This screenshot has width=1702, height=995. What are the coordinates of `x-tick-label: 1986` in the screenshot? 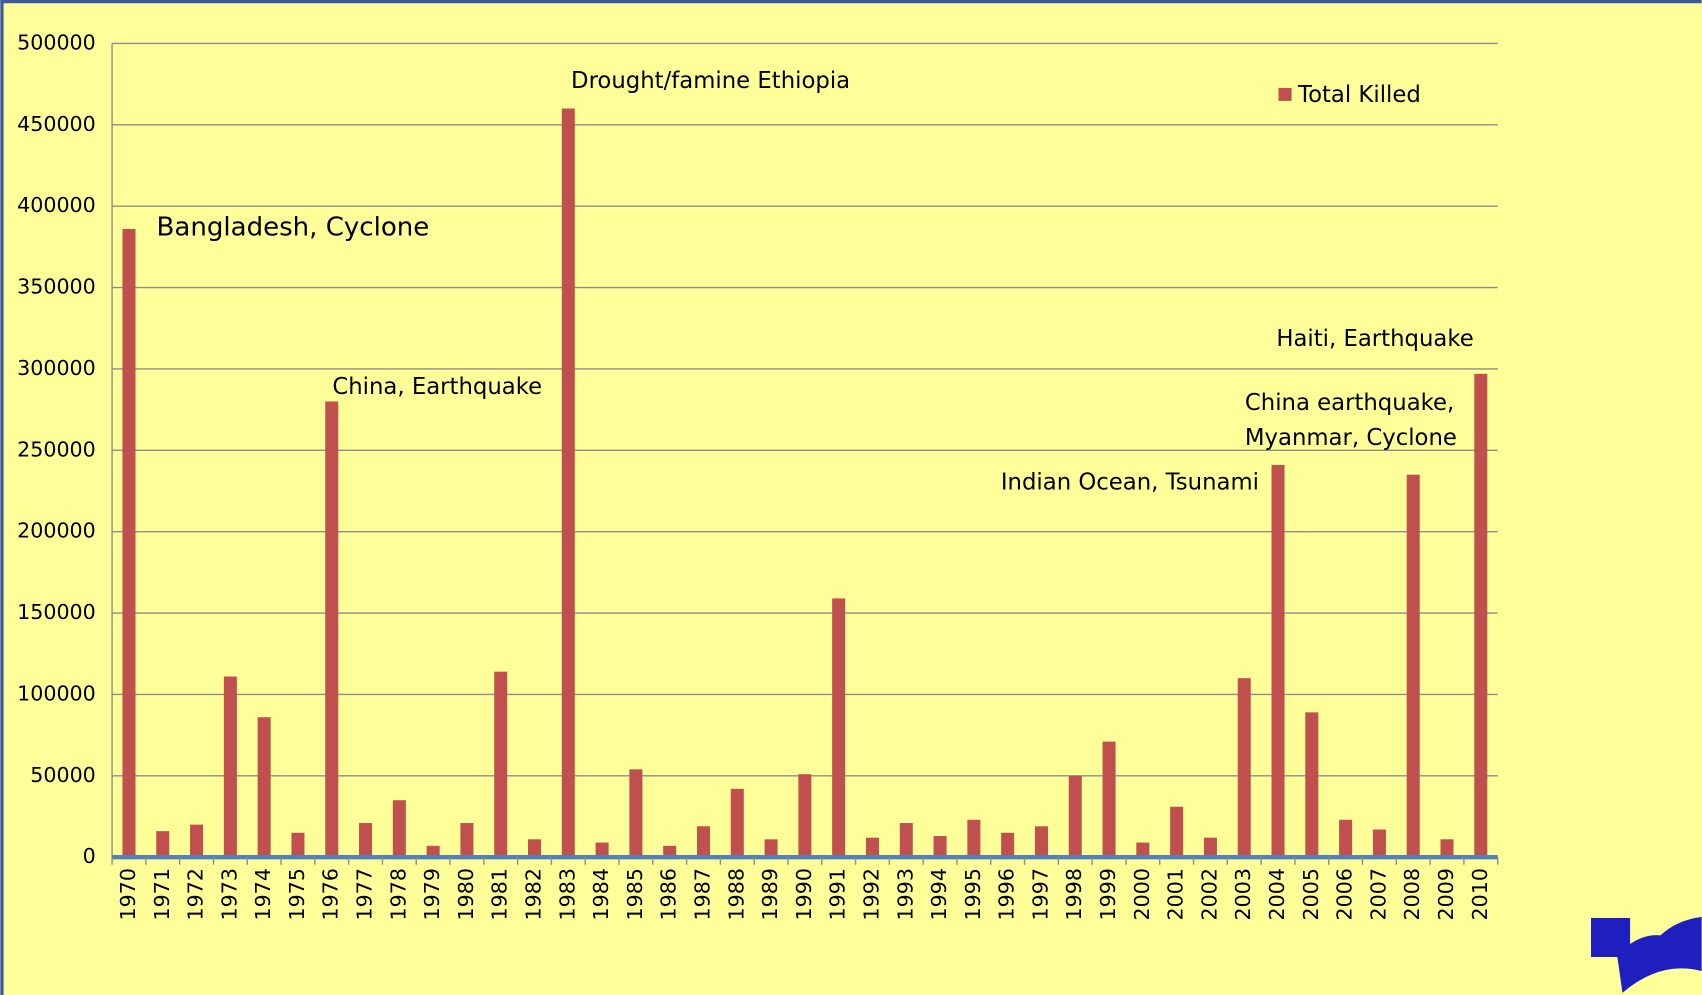 It's located at (669, 894).